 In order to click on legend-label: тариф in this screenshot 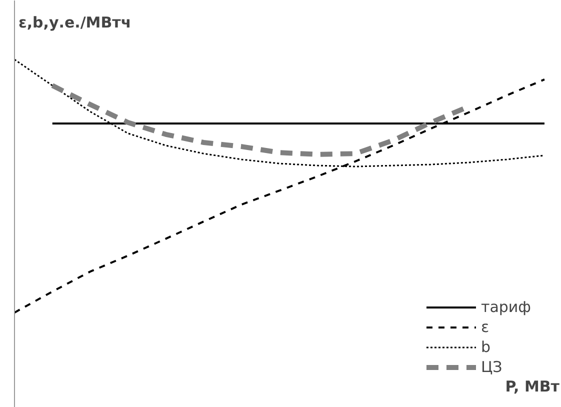, I will do `click(505, 307)`.